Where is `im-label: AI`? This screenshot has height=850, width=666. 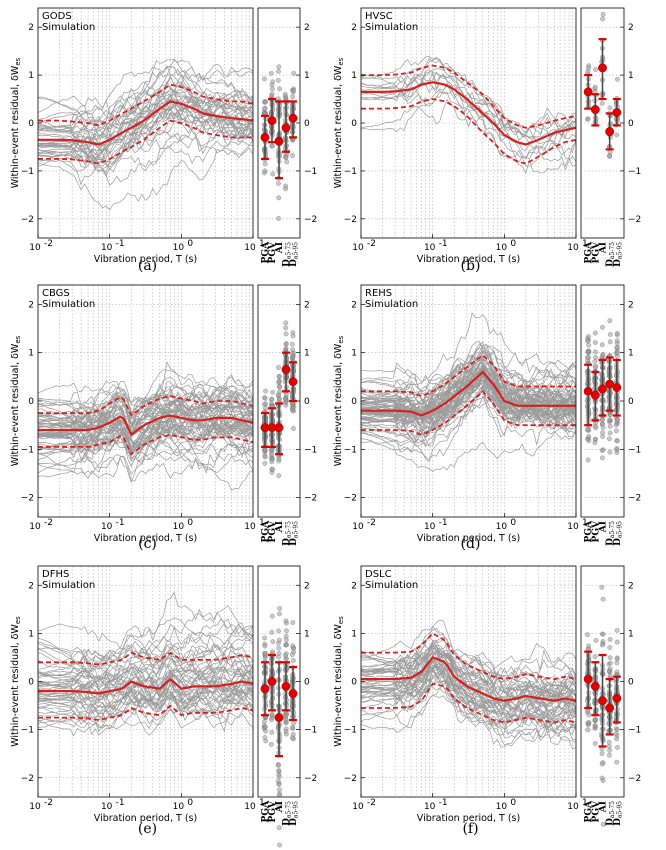
im-label: AI is located at coordinates (604, 527).